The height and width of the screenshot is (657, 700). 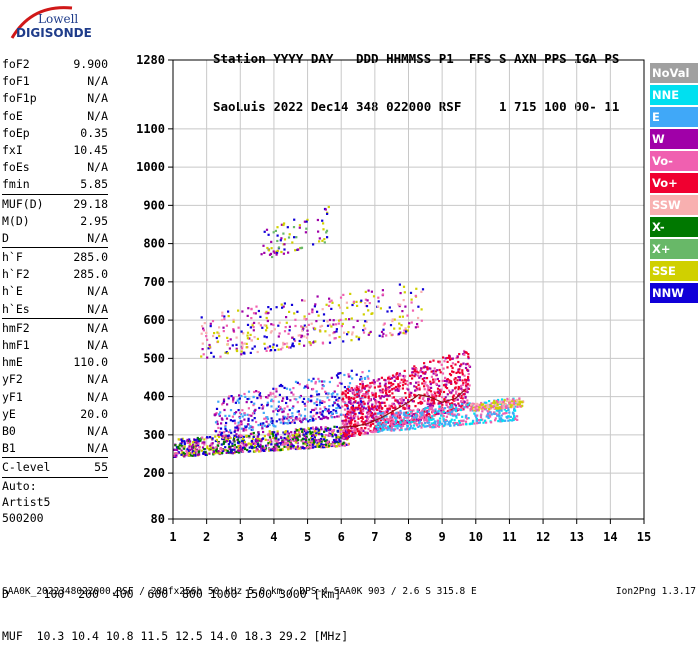 What do you see at coordinates (172, 537) in the screenshot?
I see `x-tick-label: 1` at bounding box center [172, 537].